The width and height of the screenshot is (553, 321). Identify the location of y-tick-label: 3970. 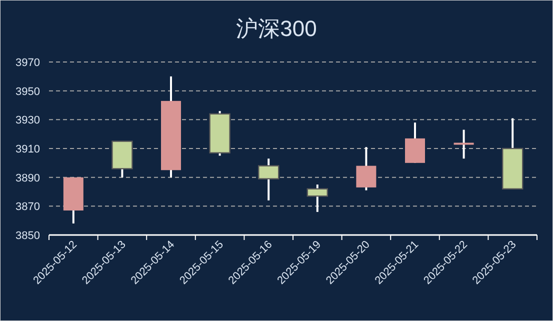
(28, 63).